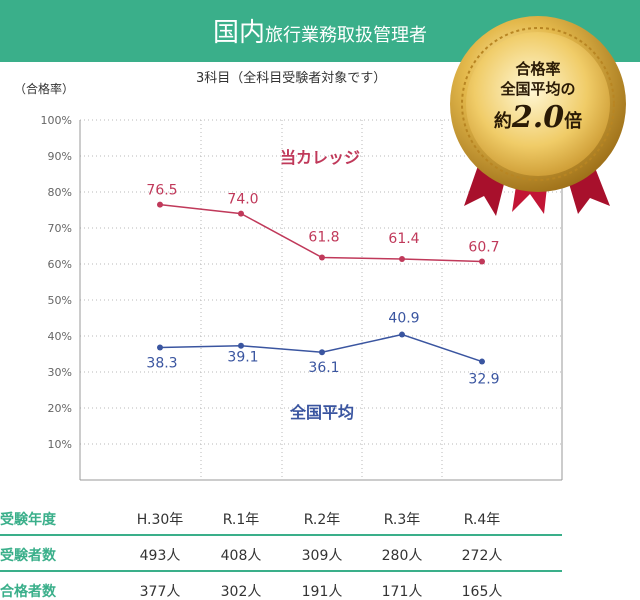 Image resolution: width=640 pixels, height=600 pixels. What do you see at coordinates (403, 319) in the screenshot?
I see `data-label: 40.9` at bounding box center [403, 319].